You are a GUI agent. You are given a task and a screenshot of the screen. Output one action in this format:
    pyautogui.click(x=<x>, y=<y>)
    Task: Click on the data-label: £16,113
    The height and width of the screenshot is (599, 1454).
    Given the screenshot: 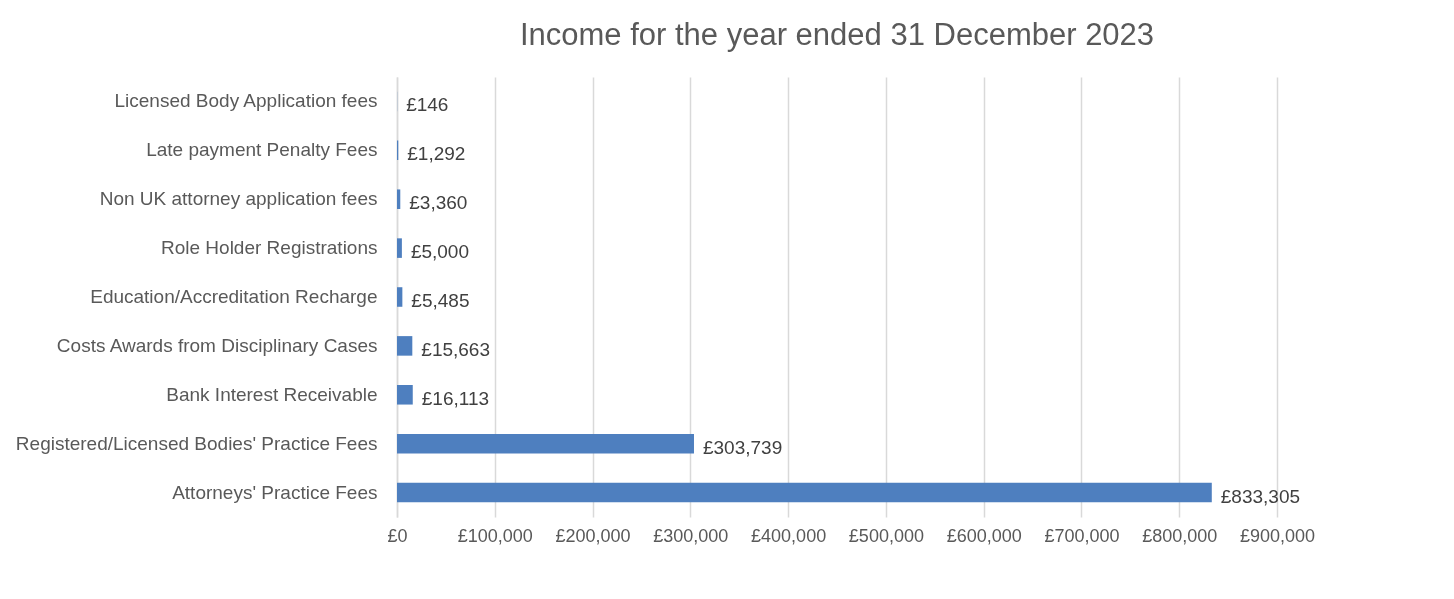 What is the action you would take?
    pyautogui.click(x=455, y=398)
    